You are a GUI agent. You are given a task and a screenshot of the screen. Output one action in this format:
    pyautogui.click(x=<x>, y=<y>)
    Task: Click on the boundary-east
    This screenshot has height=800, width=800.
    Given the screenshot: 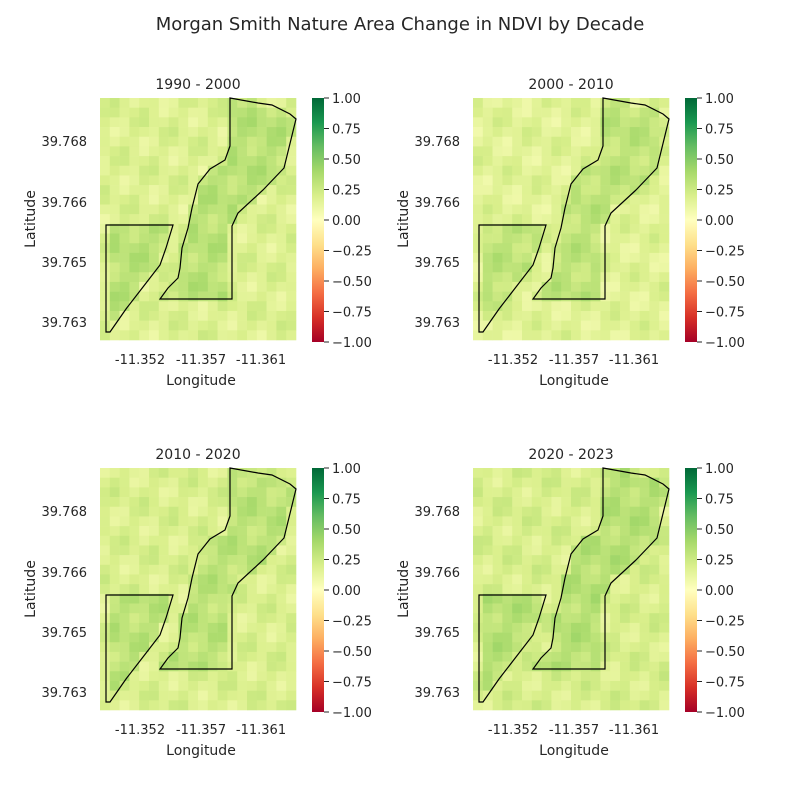 What is the action you would take?
    pyautogui.click(x=600, y=198)
    